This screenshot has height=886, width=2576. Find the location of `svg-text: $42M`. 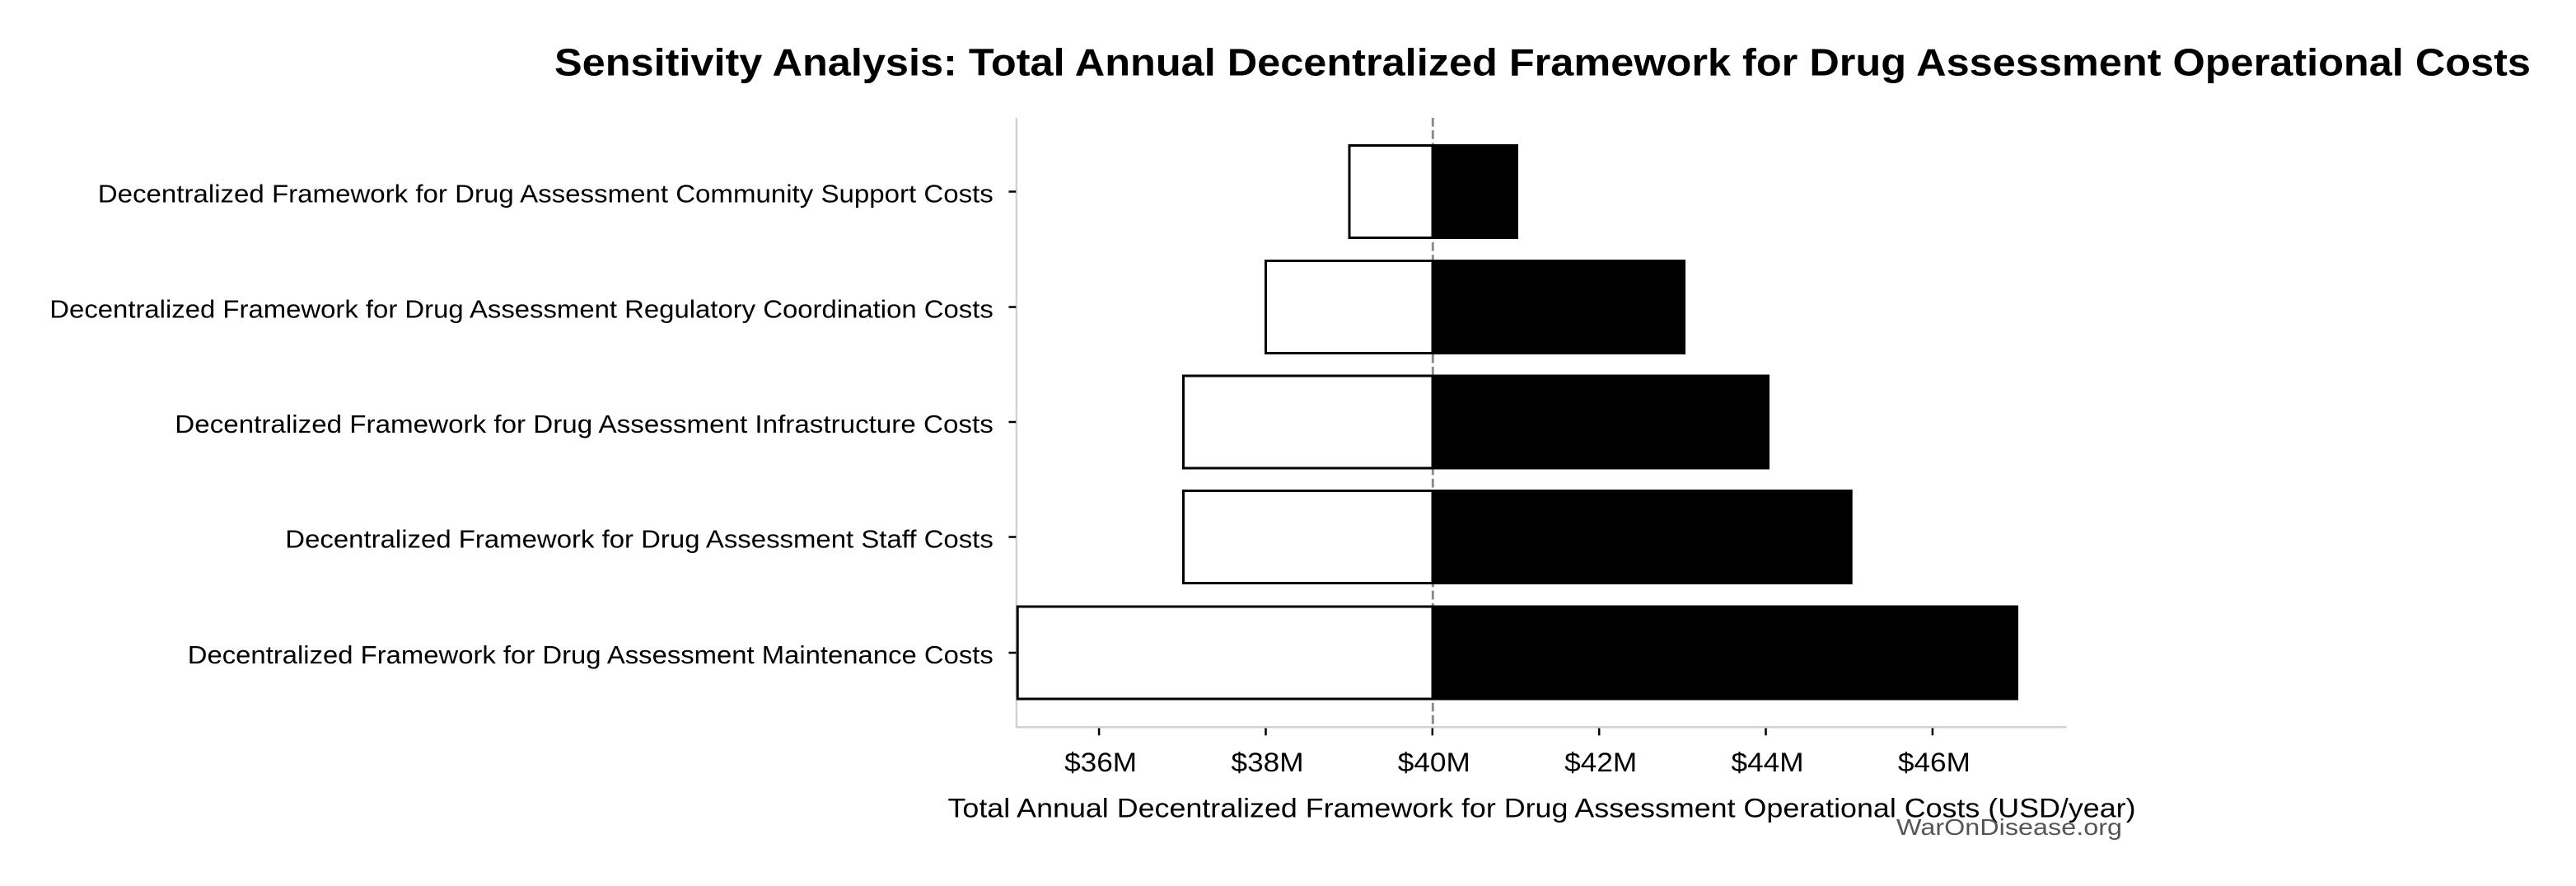

svg-text: $42M is located at coordinates (1600, 762).